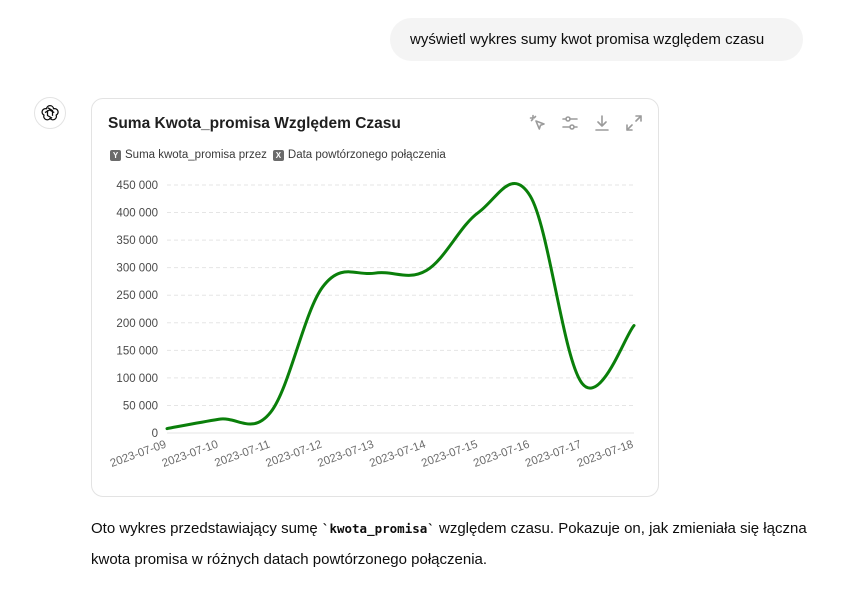 This screenshot has height=593, width=853. What do you see at coordinates (196, 155) in the screenshot?
I see `legend-label-y: Suma kwota_promisa przez` at bounding box center [196, 155].